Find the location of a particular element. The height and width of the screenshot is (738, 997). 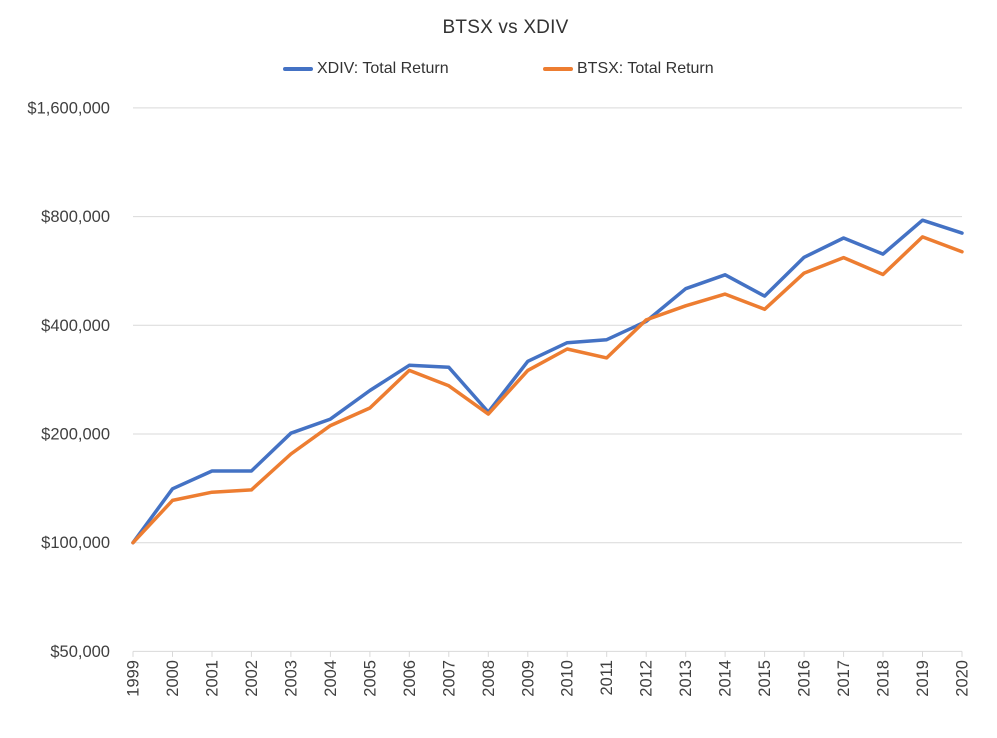

x-axis-year-label: 2003 is located at coordinates (291, 678).